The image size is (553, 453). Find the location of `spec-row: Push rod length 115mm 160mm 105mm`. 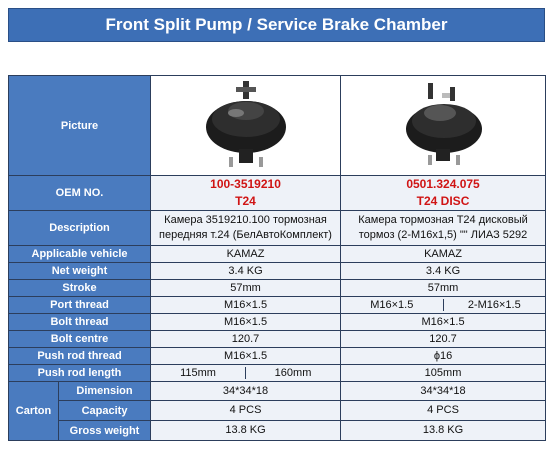

spec-row: Push rod length 115mm 160mm 105mm is located at coordinates (277, 373).